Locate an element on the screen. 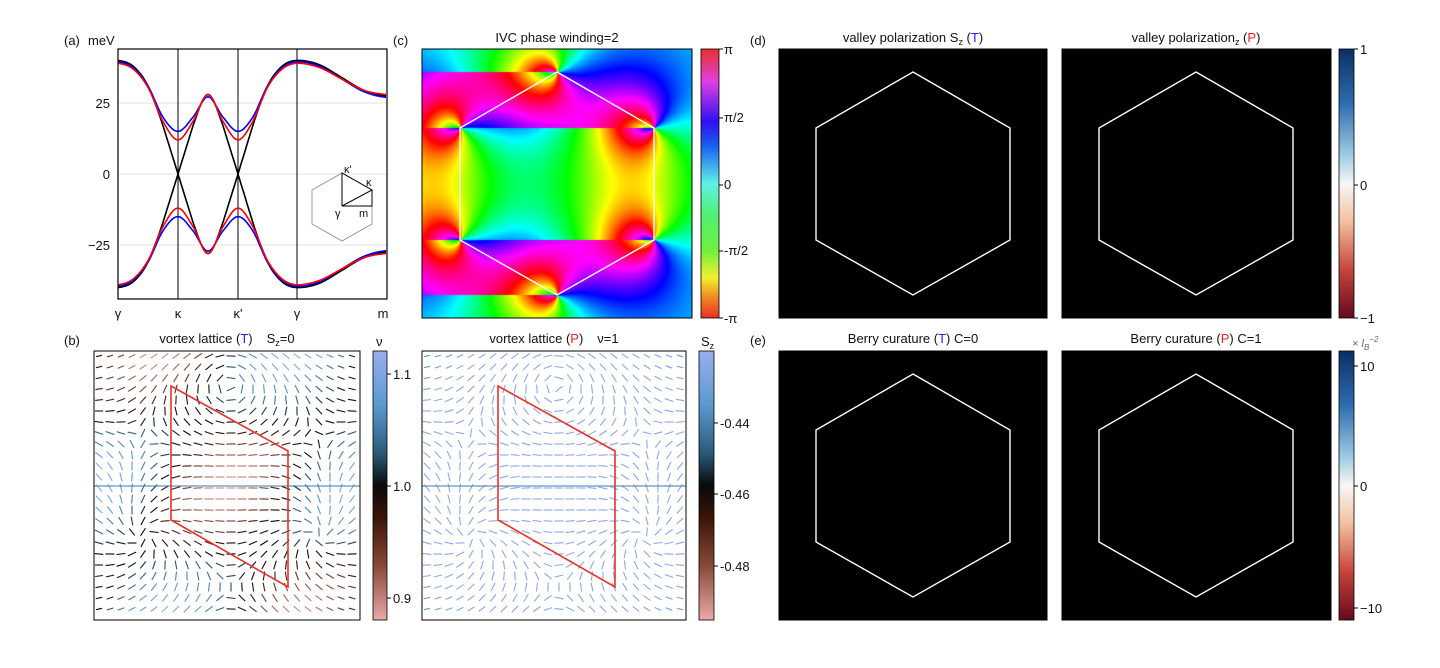 The width and height of the screenshot is (1440, 668). plot-frame is located at coordinates (1196, 485).